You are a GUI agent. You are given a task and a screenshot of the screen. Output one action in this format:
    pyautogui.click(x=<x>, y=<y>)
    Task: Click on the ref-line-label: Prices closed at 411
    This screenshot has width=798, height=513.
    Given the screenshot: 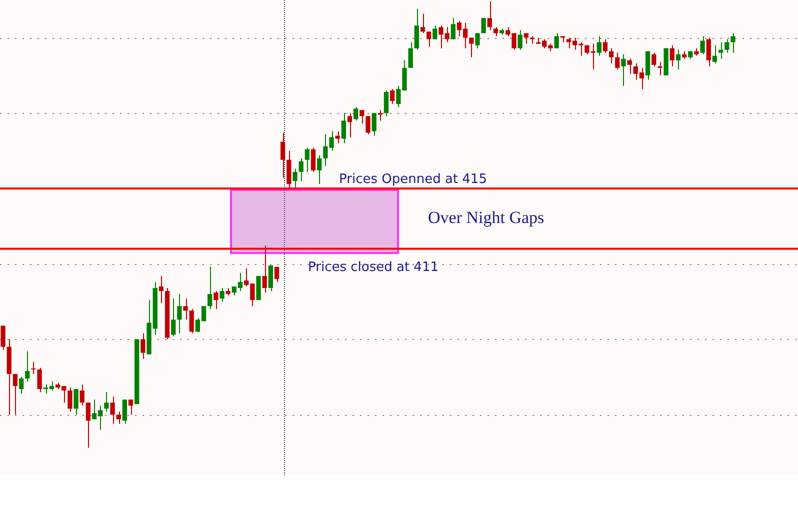 What is the action you would take?
    pyautogui.click(x=373, y=268)
    